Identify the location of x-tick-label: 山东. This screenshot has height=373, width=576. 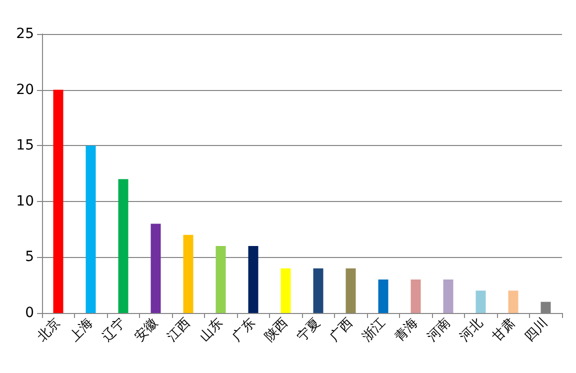
(211, 330).